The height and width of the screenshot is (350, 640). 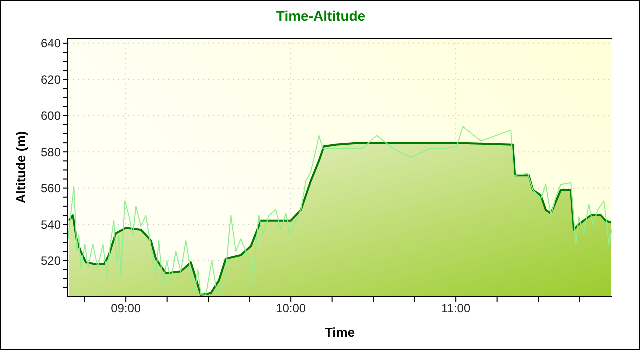 What do you see at coordinates (51, 79) in the screenshot?
I see `y-tick-label: 620` at bounding box center [51, 79].